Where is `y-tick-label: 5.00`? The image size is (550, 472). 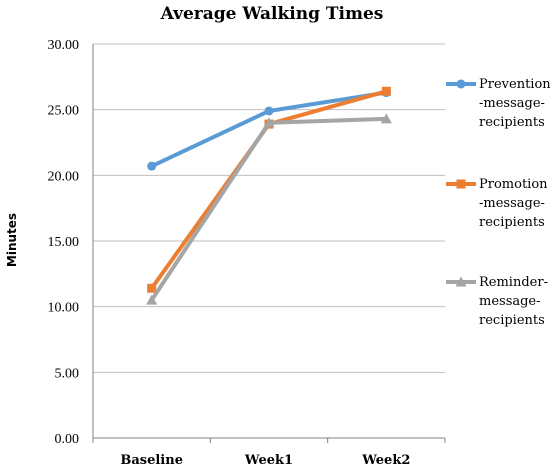
y-tick-label: 5.00 is located at coordinates (67, 373).